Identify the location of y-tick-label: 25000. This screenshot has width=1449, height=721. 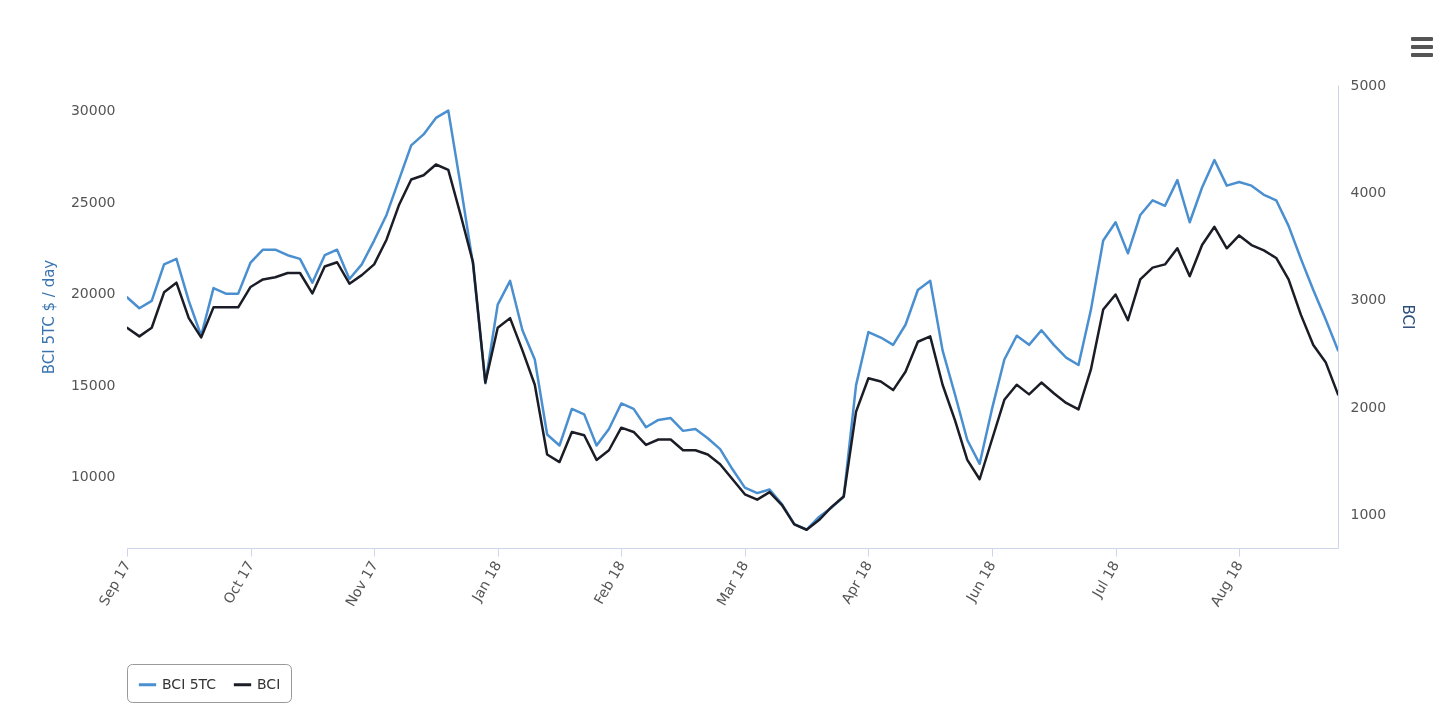
(93, 201).